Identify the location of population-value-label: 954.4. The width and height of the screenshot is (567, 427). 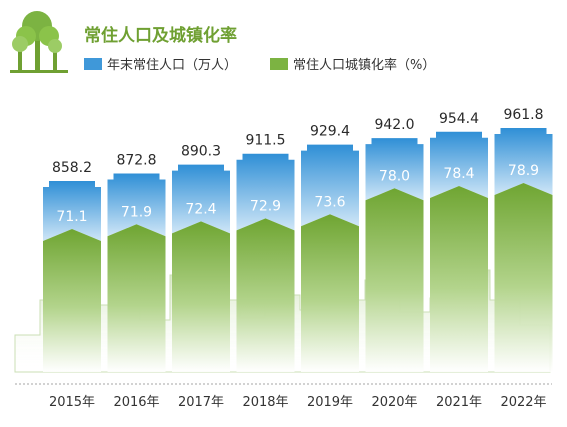
(459, 119).